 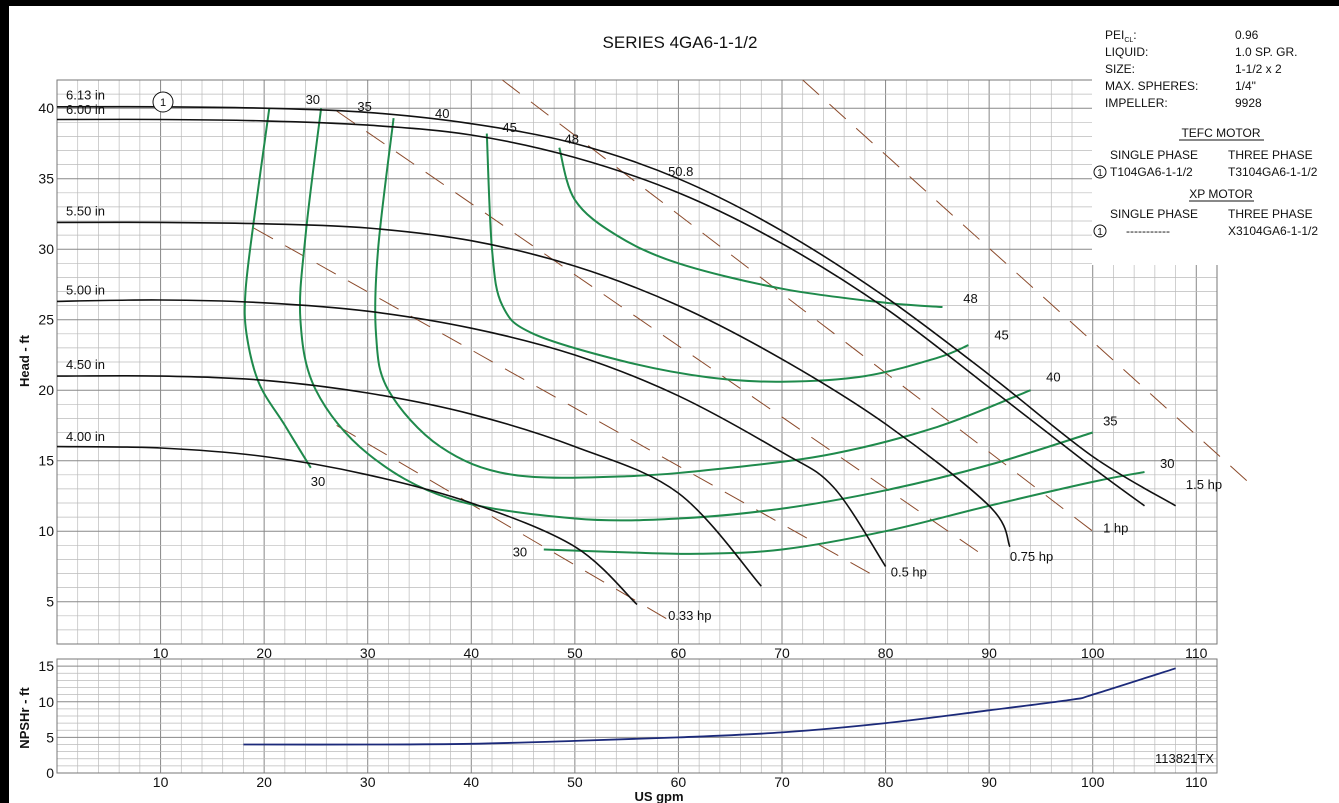 What do you see at coordinates (471, 782) in the screenshot?
I see `npsh-x-tick-label: 40` at bounding box center [471, 782].